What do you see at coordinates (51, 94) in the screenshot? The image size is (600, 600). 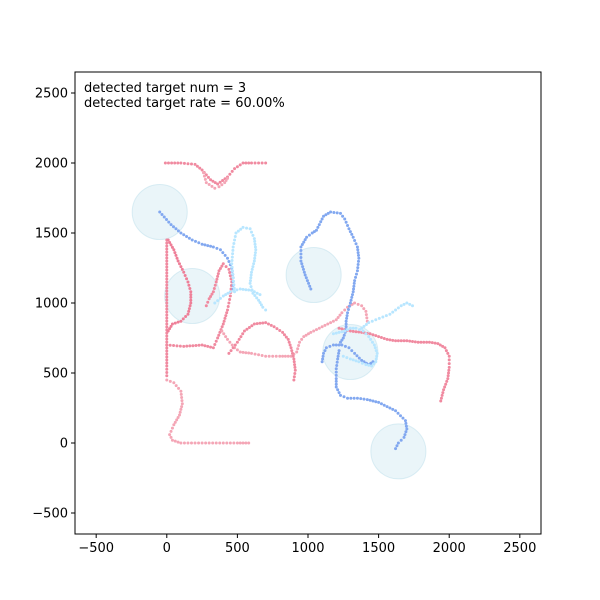 I see `y-tick-label: 2500` at bounding box center [51, 94].